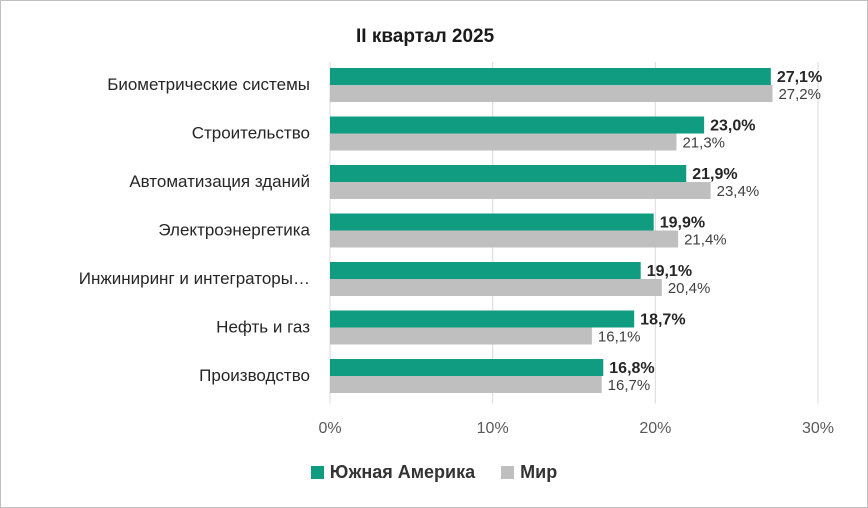 The height and width of the screenshot is (508, 868). What do you see at coordinates (208, 84) in the screenshot?
I see `category-label: Биометрические системы` at bounding box center [208, 84].